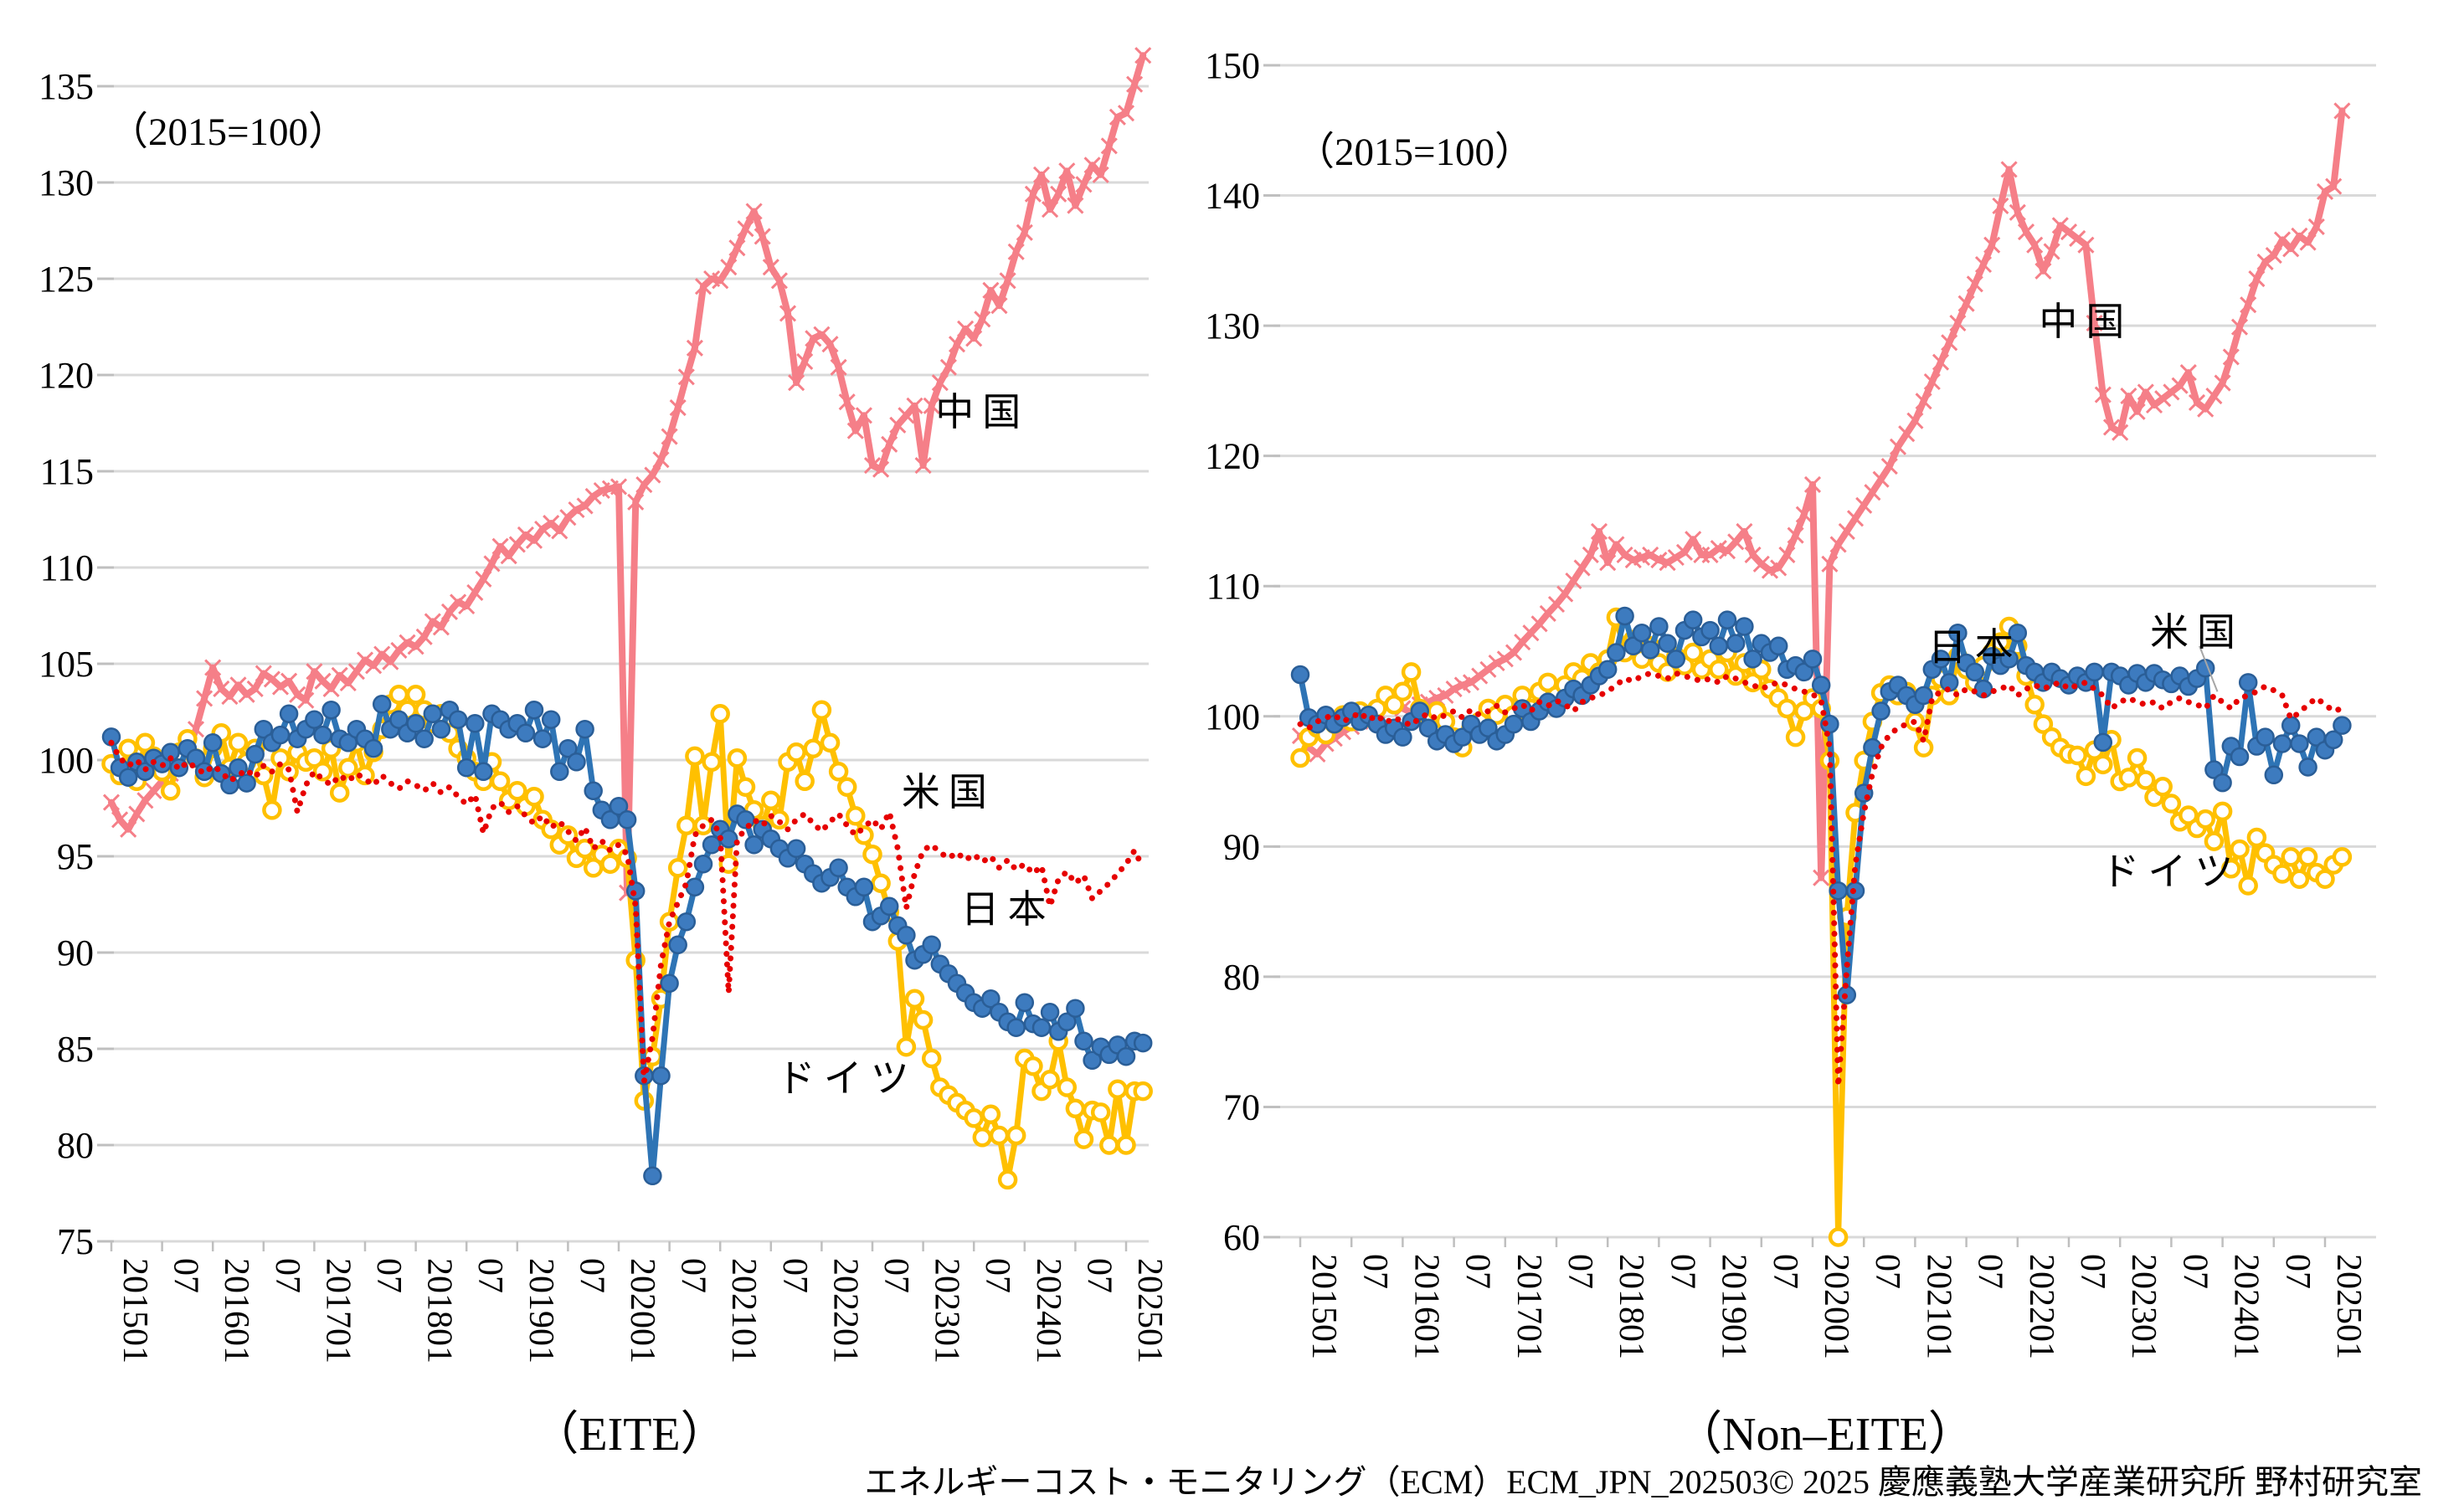  Describe the element at coordinates (627, 912) in the screenshot. I see `series-line-米国-eite` at that location.